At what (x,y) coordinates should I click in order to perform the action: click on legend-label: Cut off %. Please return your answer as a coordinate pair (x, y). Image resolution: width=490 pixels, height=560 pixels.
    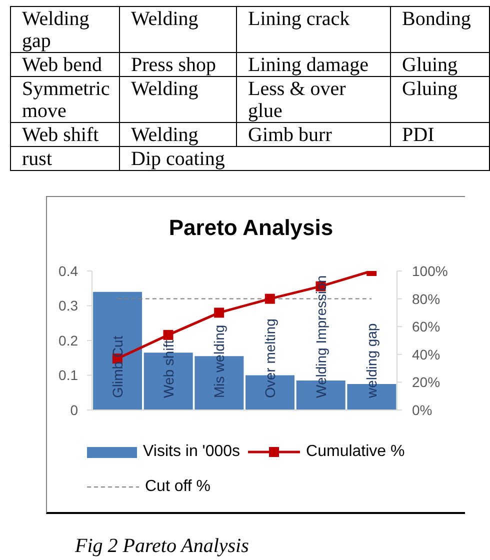
    Looking at the image, I should click on (178, 487).